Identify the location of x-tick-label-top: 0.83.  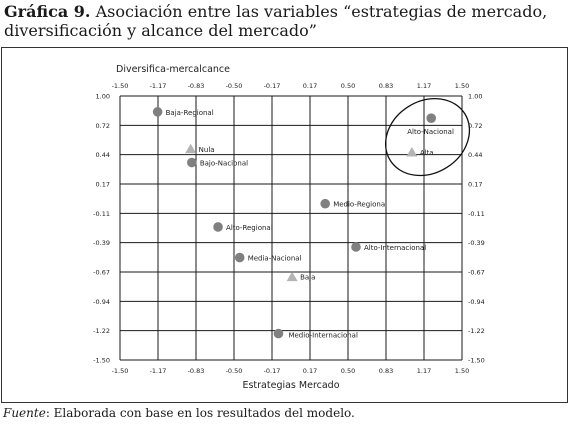
(386, 86).